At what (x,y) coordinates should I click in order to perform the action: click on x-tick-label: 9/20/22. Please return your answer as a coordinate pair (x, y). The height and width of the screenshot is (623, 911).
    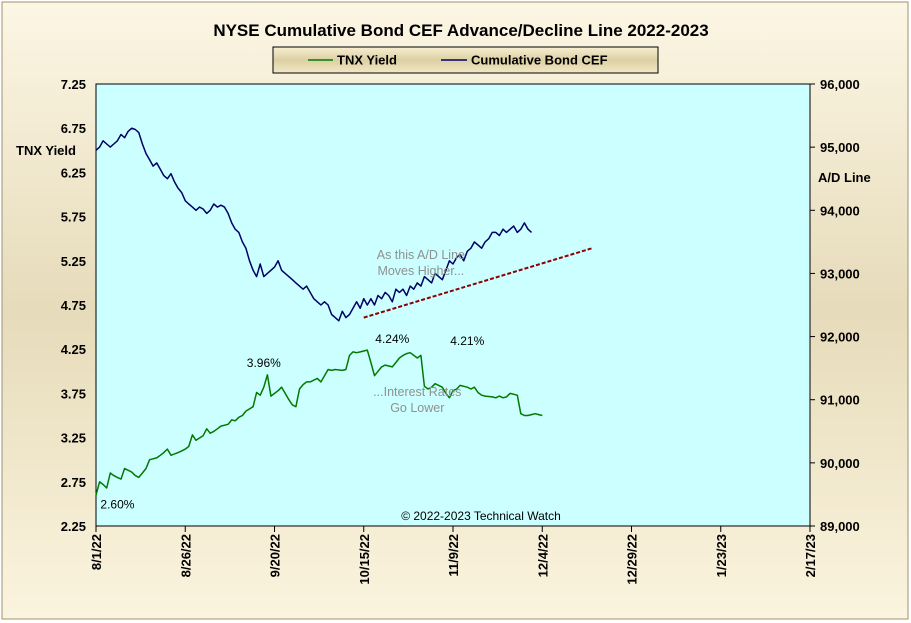
    Looking at the image, I should click on (275, 555).